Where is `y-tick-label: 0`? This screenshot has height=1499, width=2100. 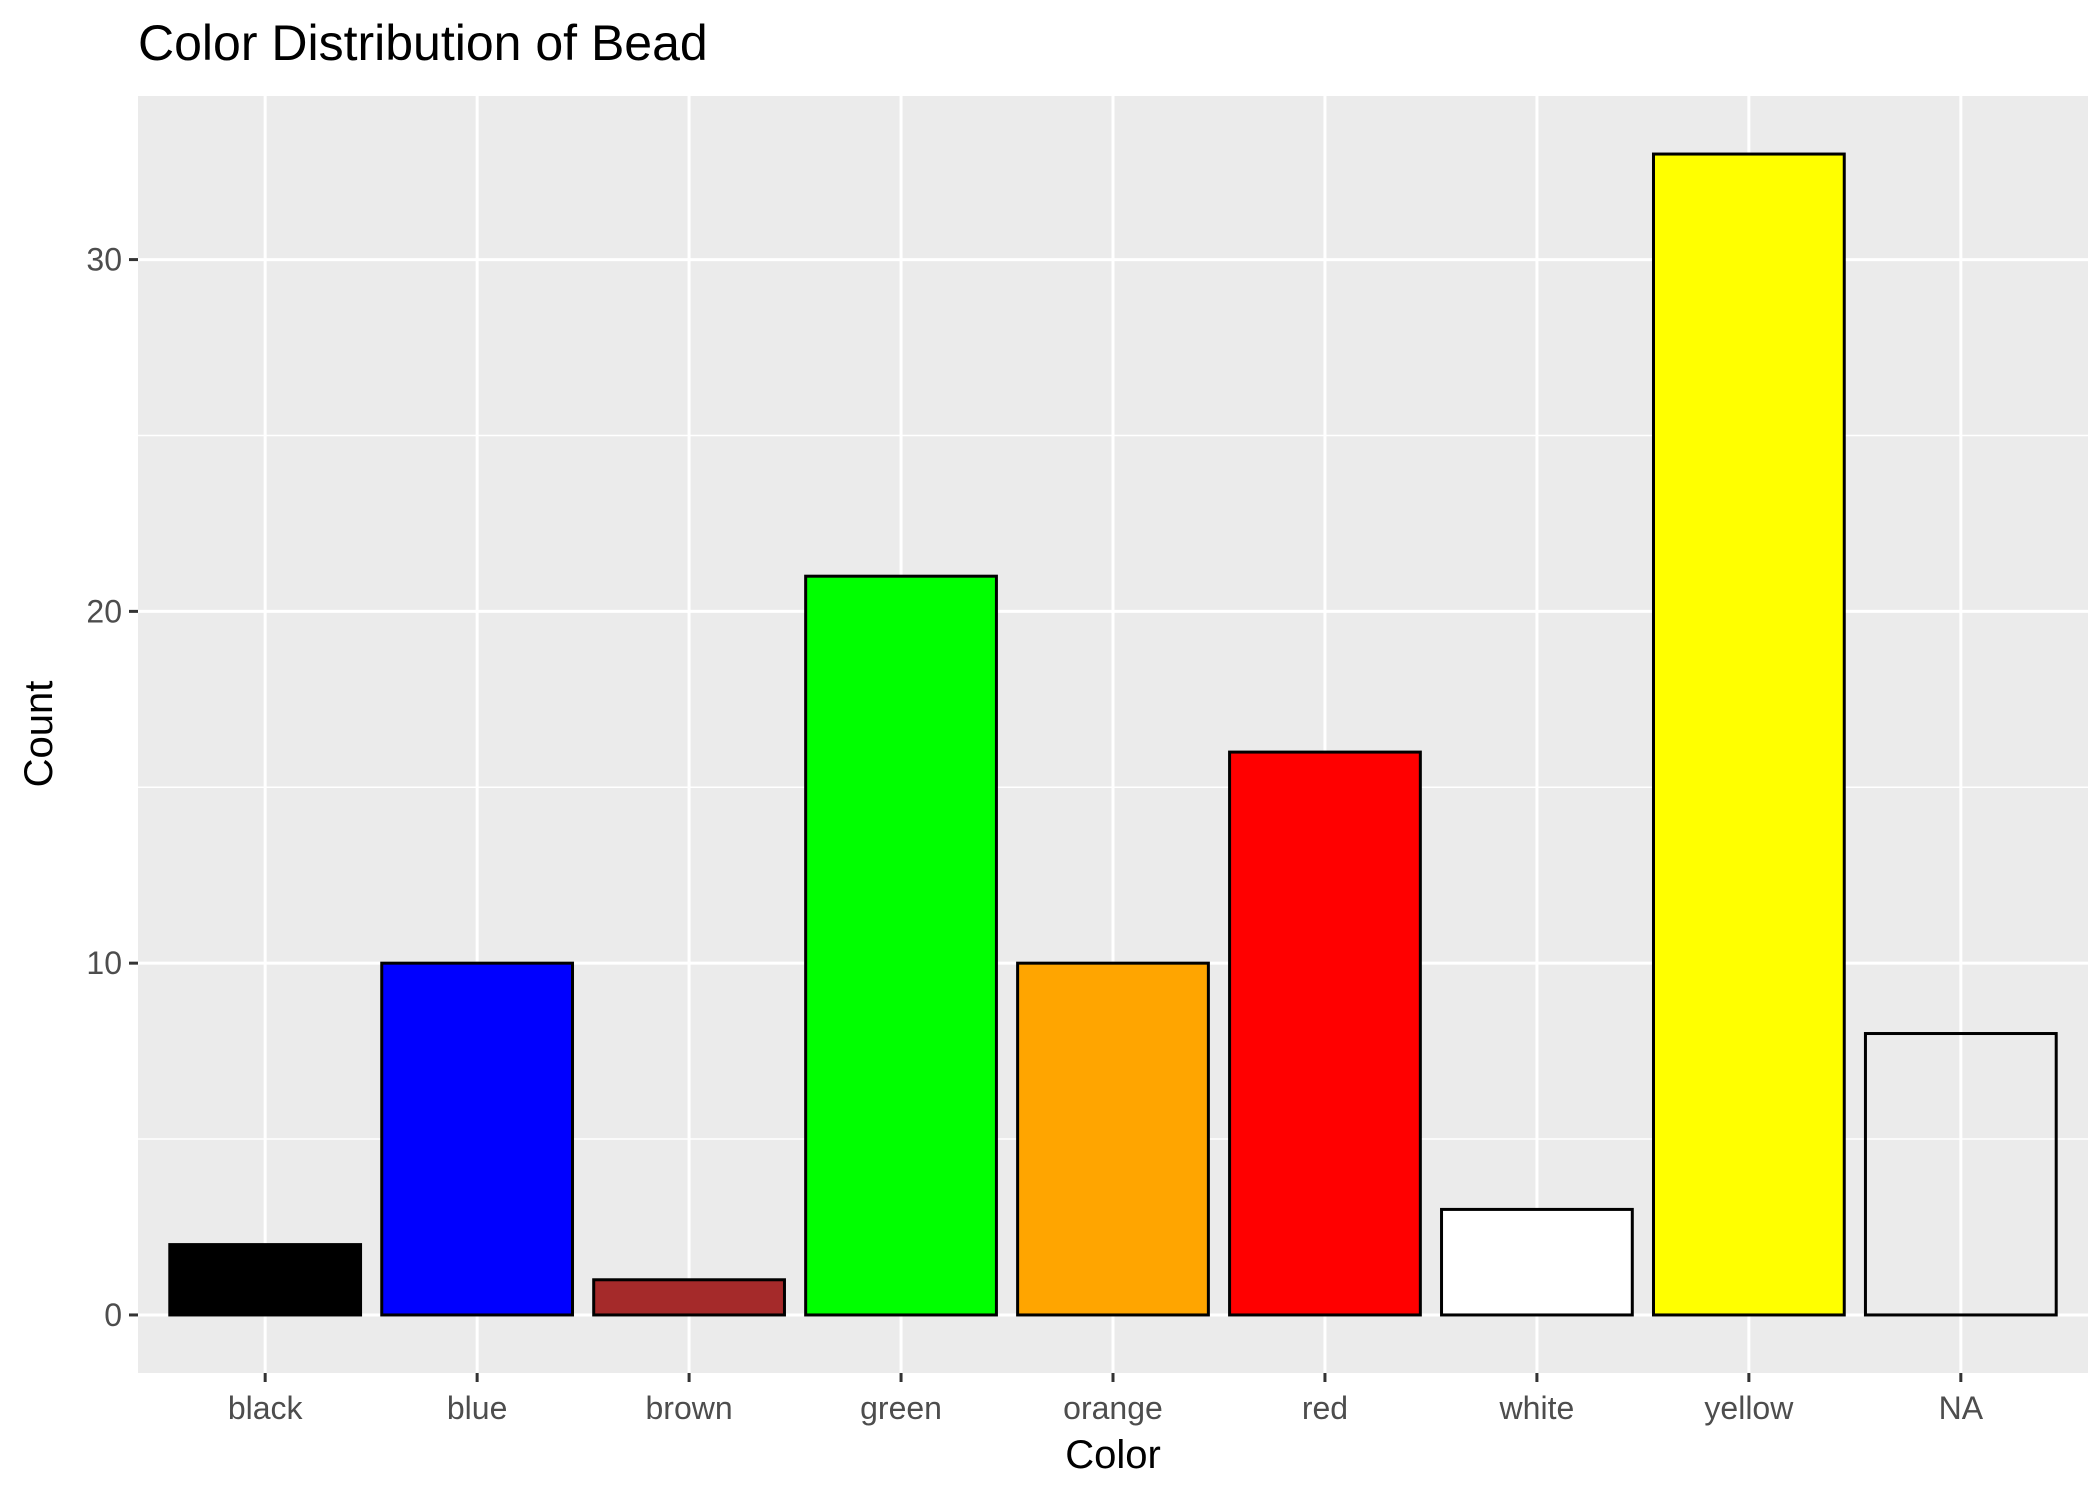
y-tick-label: 0 is located at coordinates (113, 1315).